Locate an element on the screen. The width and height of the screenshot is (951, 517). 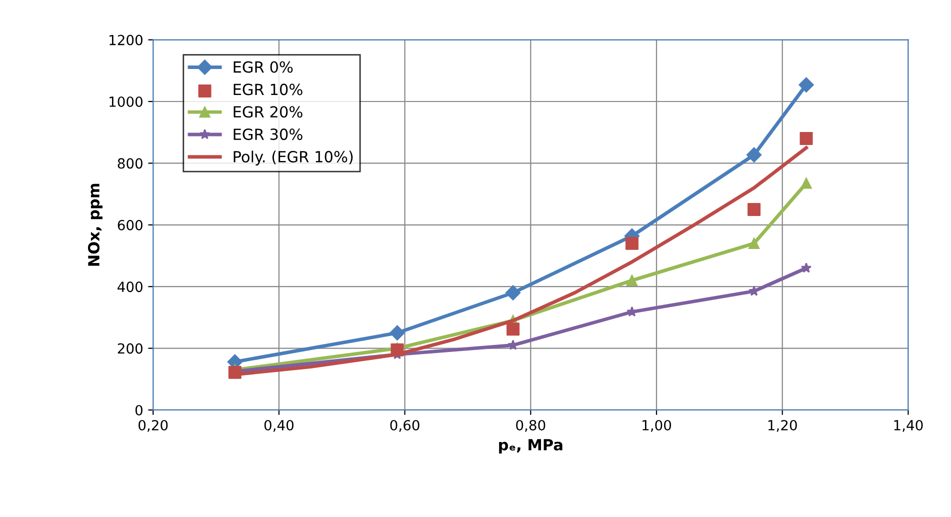
x-tick-label: 0,40 is located at coordinates (279, 426).